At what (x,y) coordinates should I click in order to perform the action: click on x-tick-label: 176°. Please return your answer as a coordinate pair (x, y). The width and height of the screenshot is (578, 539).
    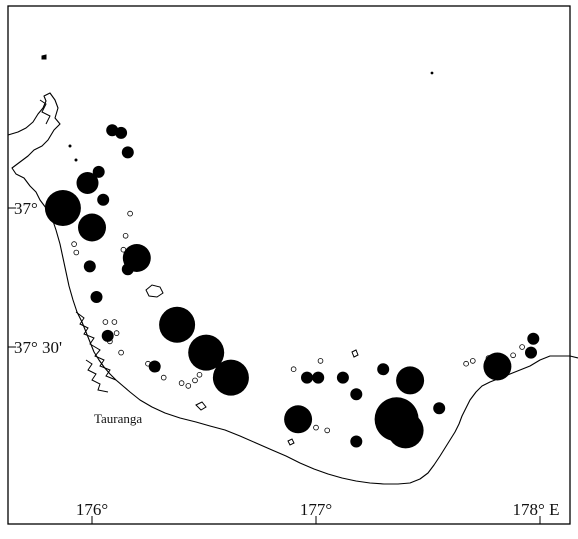
    Looking at the image, I should click on (92, 509).